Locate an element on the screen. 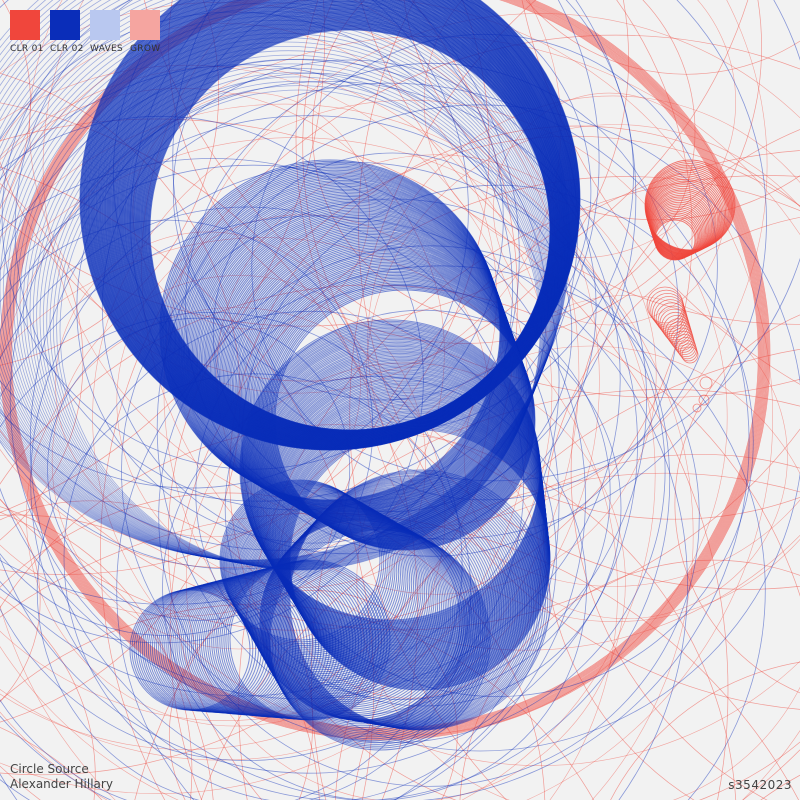  red-small-circles-layer is located at coordinates (690, 286).